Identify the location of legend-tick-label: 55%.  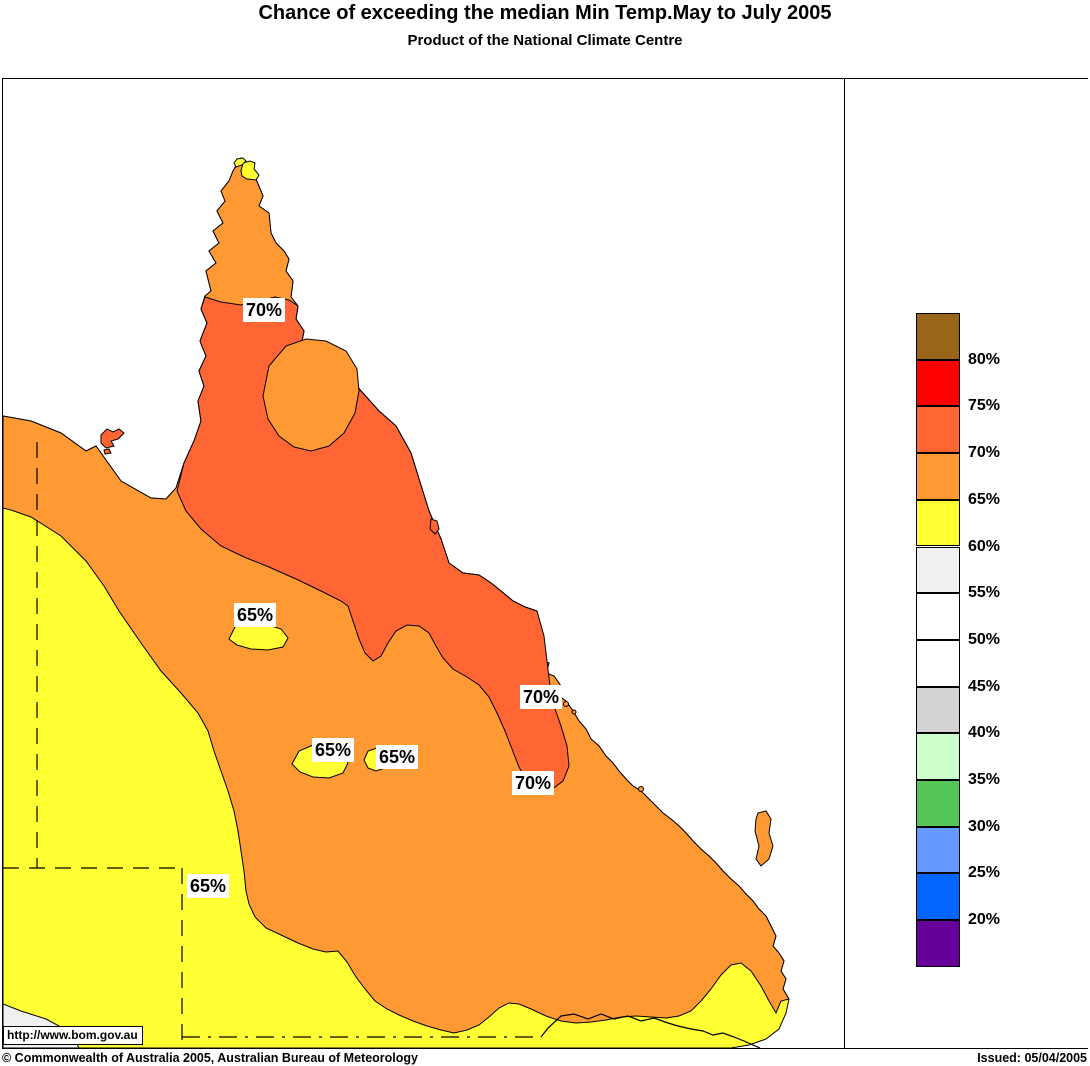
(984, 593).